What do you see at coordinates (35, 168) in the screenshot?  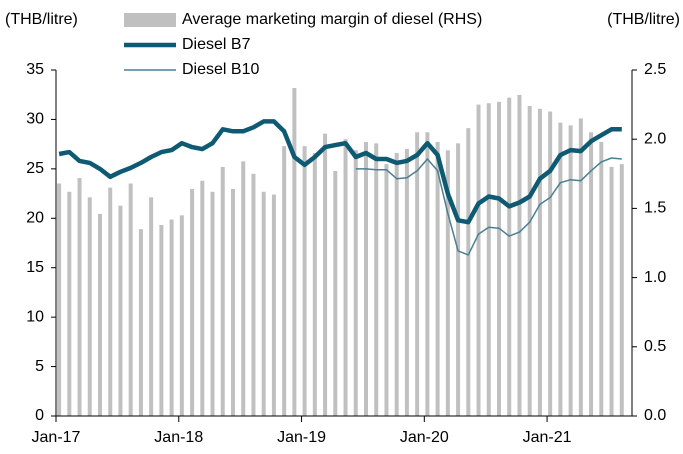 I see `y-tick-label: 25` at bounding box center [35, 168].